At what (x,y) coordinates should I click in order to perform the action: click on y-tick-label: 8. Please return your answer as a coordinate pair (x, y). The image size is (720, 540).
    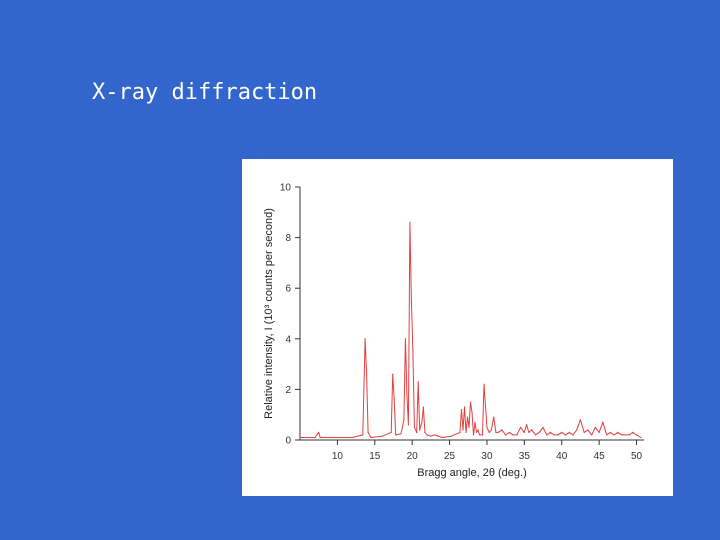
    Looking at the image, I should click on (288, 238).